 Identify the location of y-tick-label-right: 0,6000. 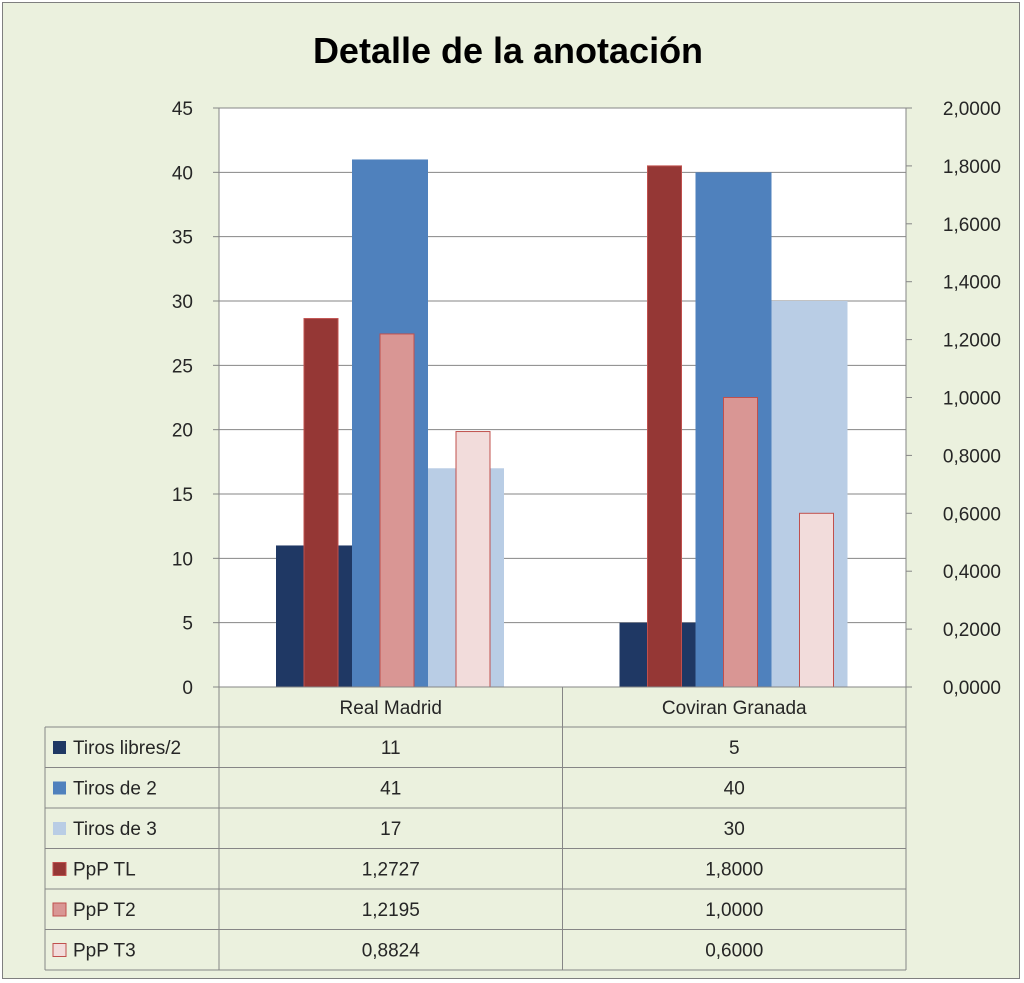
(972, 514).